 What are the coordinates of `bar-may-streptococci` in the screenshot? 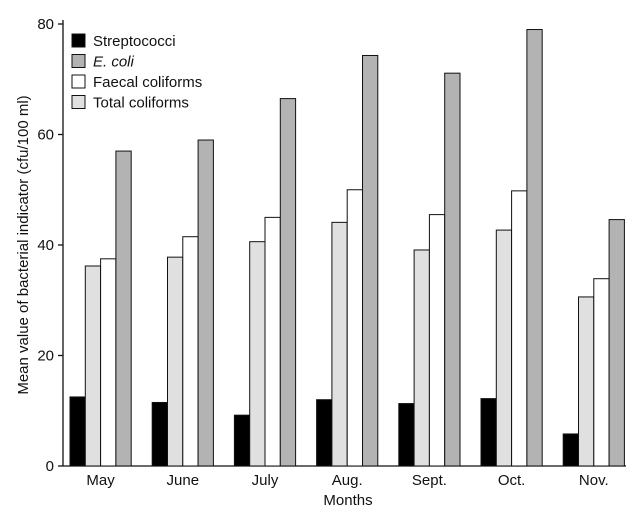 It's located at (77, 431).